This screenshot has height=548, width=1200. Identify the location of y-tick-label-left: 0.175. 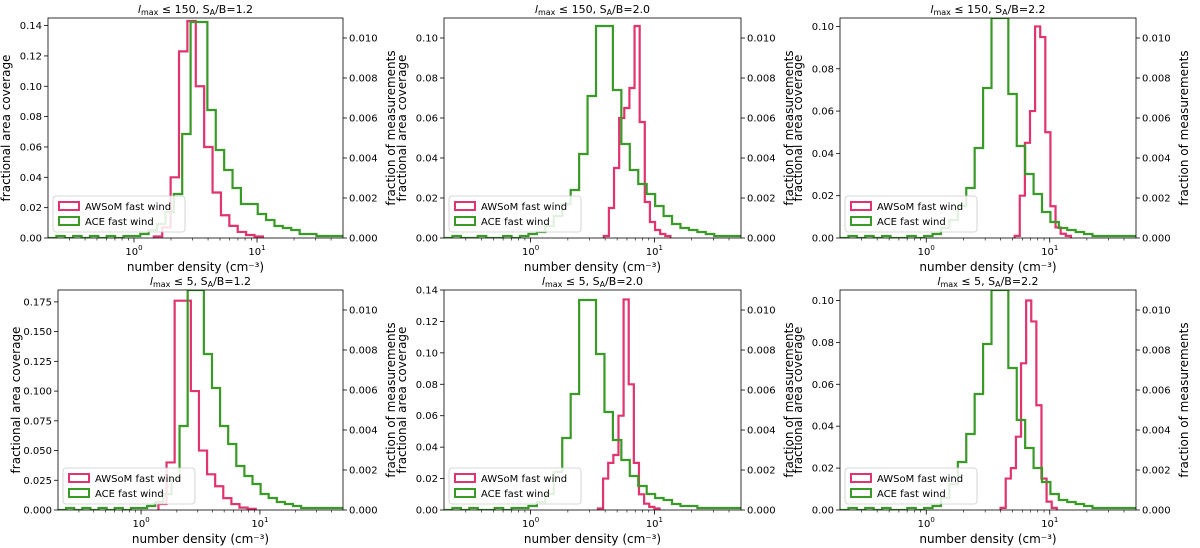
(37, 302).